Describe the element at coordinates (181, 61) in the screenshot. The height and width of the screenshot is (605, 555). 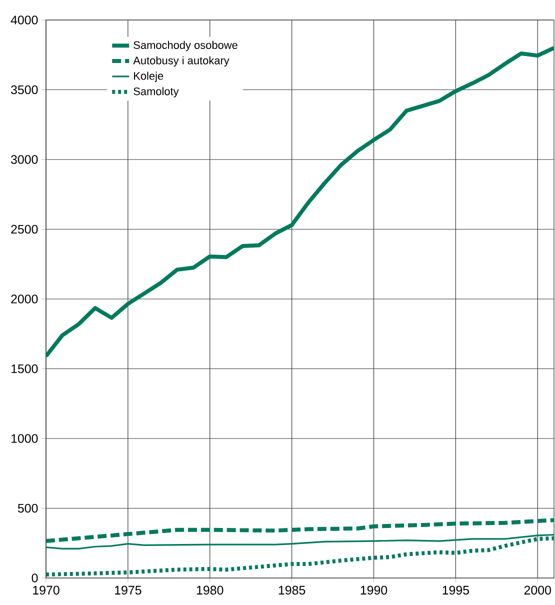
I see `legend-label: Autobusy i autokary` at that location.